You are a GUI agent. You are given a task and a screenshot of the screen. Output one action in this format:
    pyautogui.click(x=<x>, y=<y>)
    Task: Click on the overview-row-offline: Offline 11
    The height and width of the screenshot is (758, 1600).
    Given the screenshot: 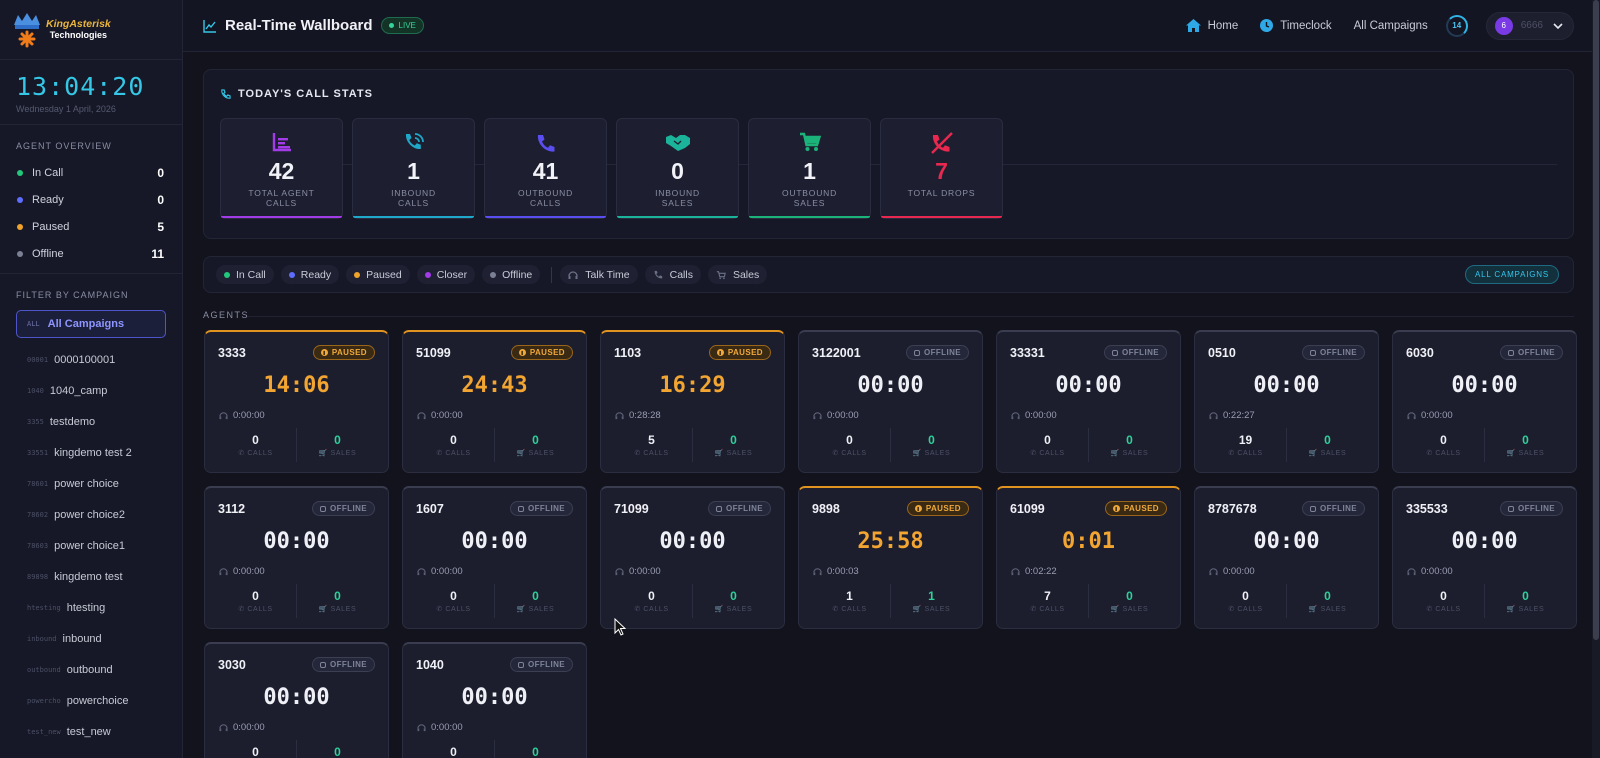 What is the action you would take?
    pyautogui.click(x=91, y=253)
    